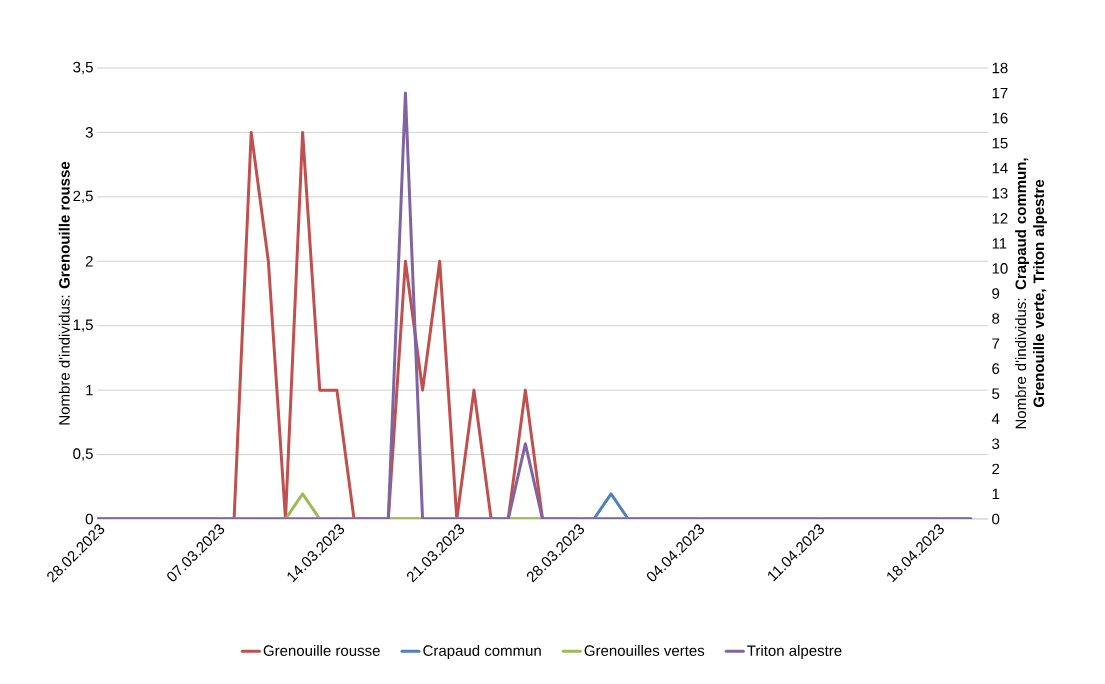 The image size is (1105, 684). I want to click on y2-tick-label: 12, so click(1000, 218).